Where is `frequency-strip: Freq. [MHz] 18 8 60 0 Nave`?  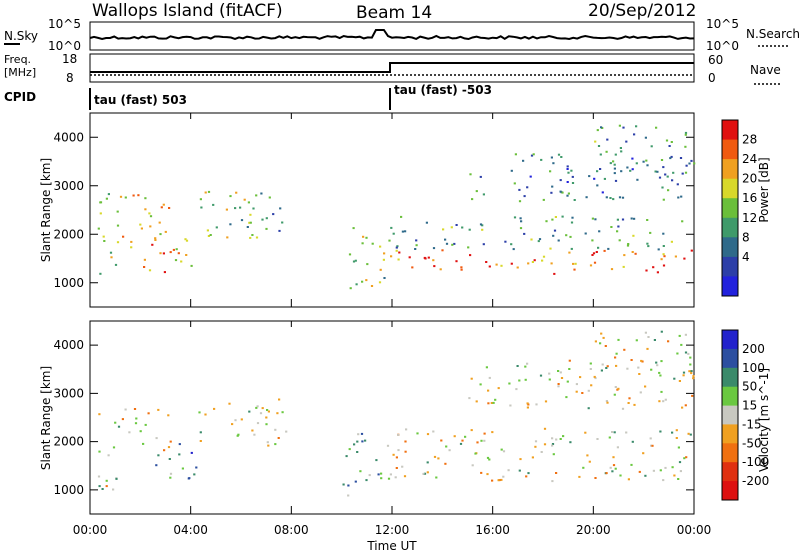
frequency-strip: Freq. [MHz] 18 8 60 0 Nave is located at coordinates (392, 68).